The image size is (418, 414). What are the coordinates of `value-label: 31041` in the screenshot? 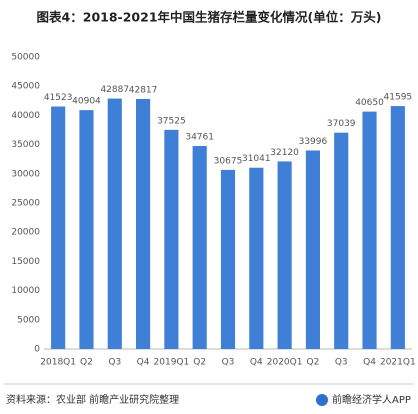 It's located at (256, 159).